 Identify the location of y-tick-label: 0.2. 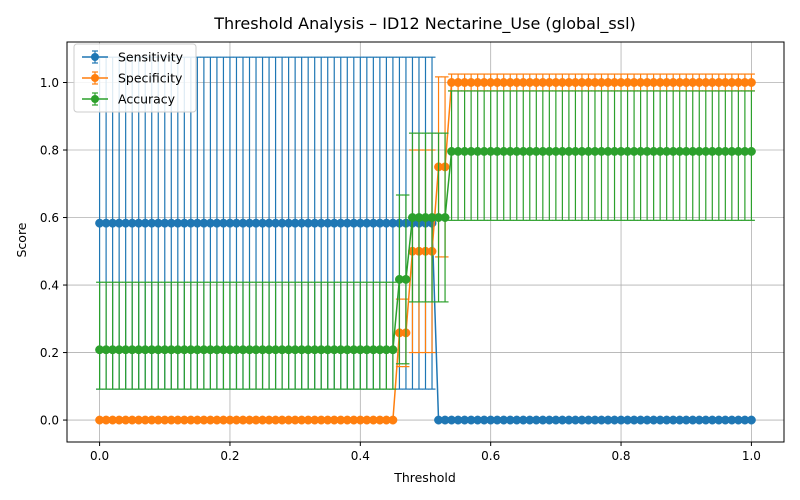
(49, 353).